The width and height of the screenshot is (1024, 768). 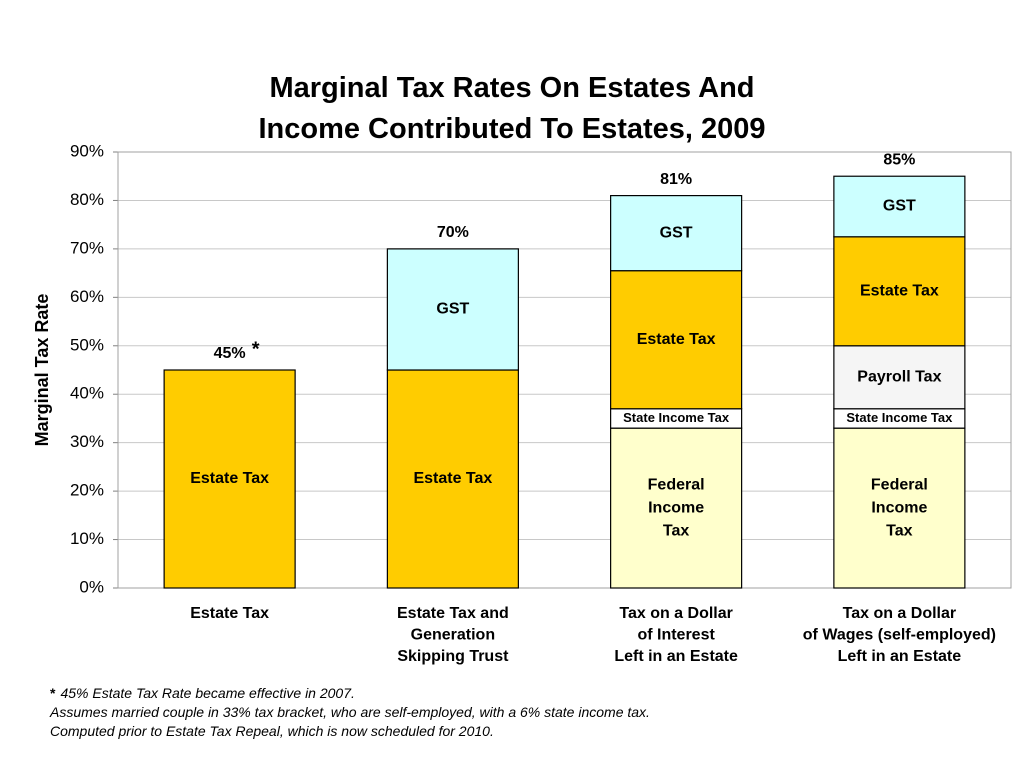 I want to click on x-category-2-label-1: Estate Tax and, so click(x=453, y=613).